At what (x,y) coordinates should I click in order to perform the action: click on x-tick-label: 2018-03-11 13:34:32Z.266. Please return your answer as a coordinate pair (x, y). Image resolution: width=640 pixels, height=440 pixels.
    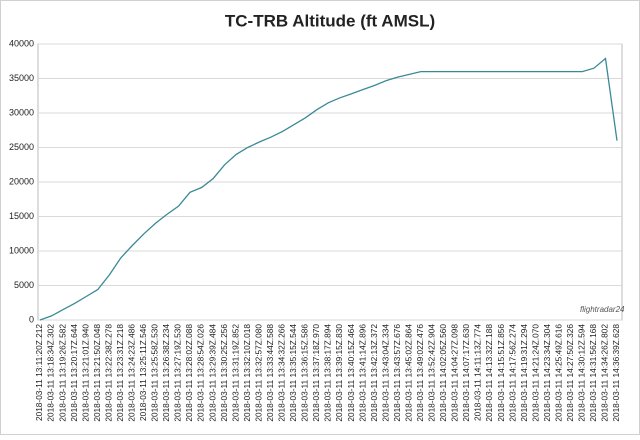
    Looking at the image, I should click on (282, 373).